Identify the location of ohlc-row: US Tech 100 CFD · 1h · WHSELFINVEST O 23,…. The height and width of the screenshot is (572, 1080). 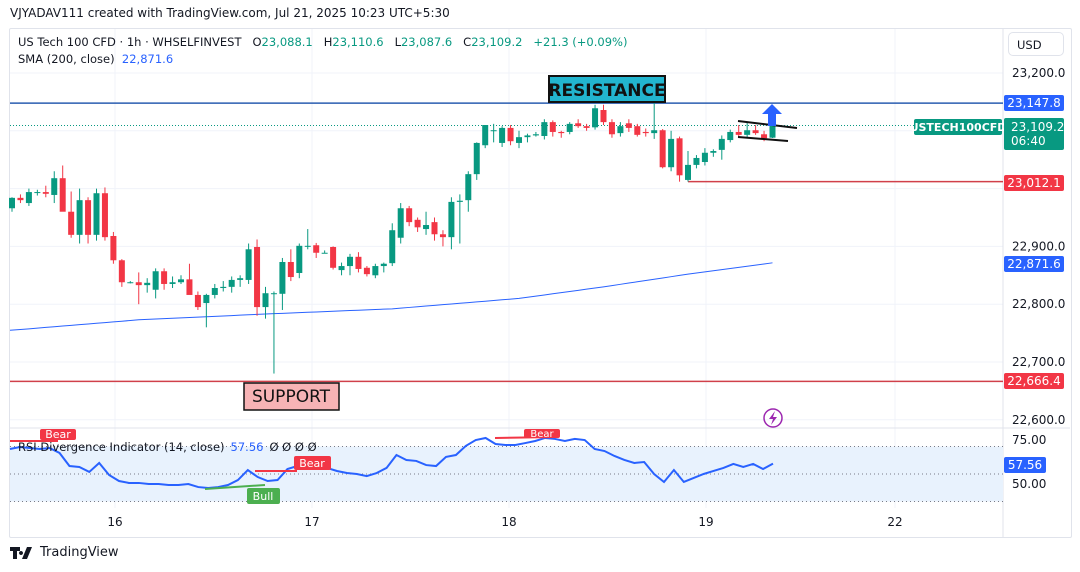
(322, 42).